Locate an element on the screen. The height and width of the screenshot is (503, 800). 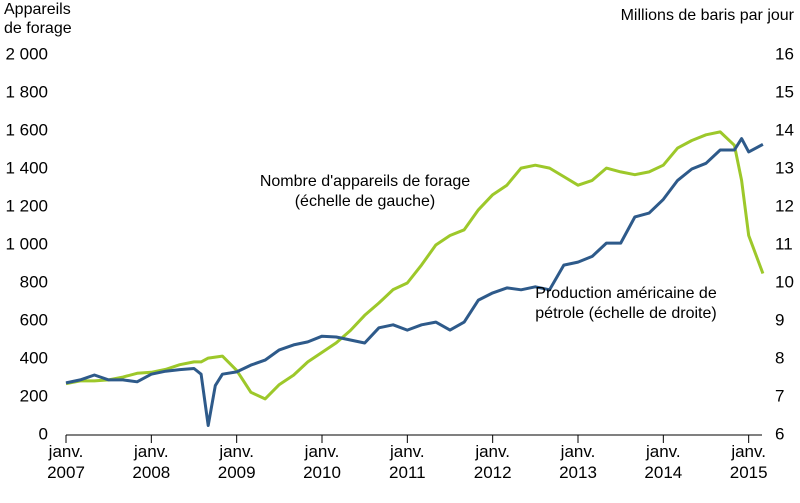
y2-tick-label: 12 is located at coordinates (784, 205).